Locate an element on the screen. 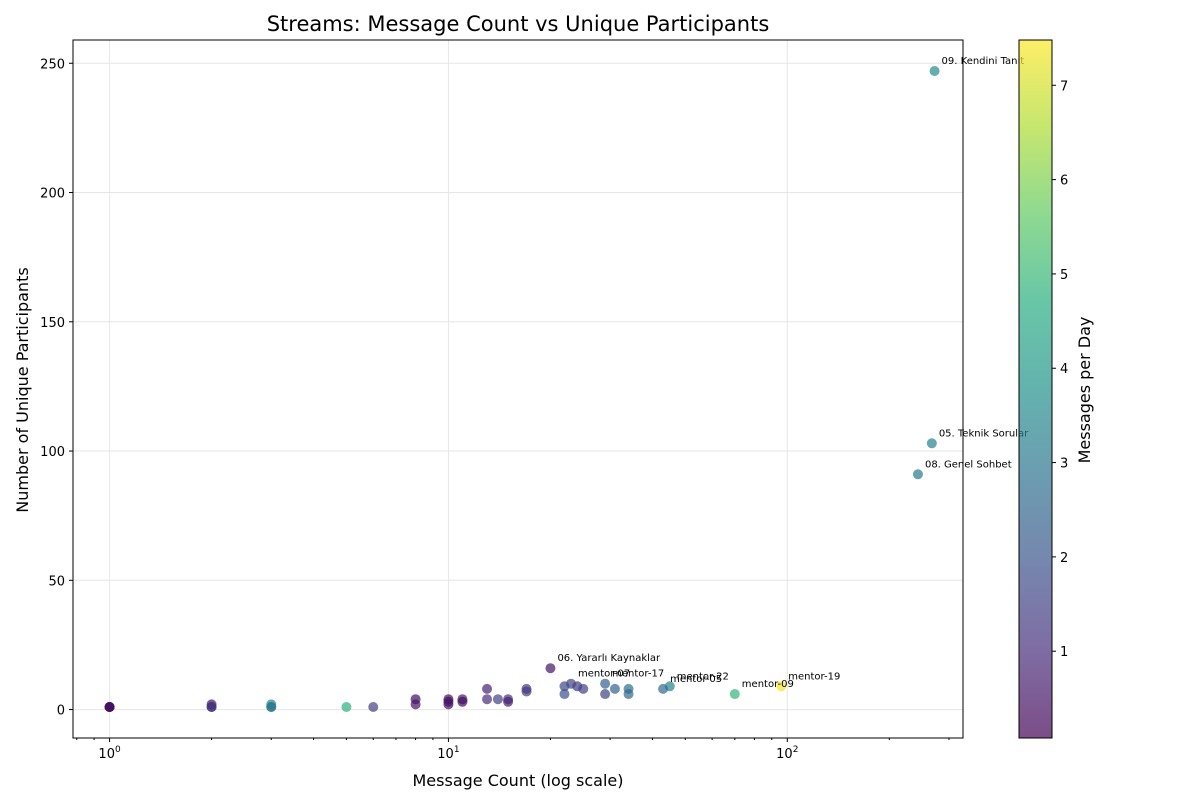 Image resolution: width=1200 pixels, height=800 pixels. colorbar-ticks: 1 2 3 4 5 6 7 is located at coordinates (1060, 369).